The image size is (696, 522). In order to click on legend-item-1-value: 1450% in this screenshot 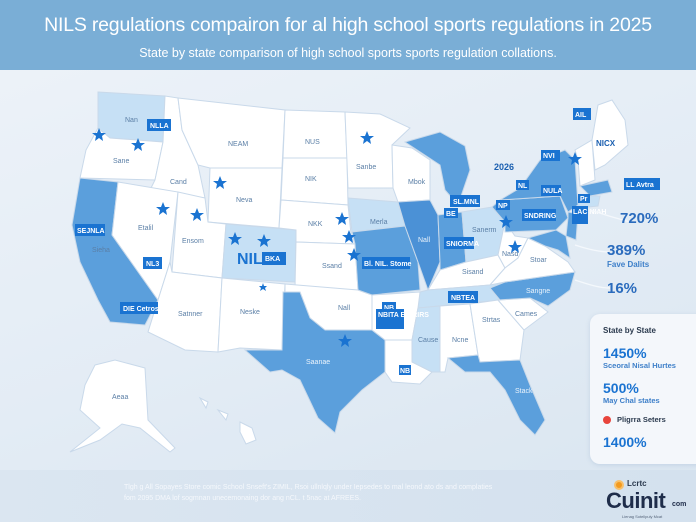, I will do `click(625, 353)`.